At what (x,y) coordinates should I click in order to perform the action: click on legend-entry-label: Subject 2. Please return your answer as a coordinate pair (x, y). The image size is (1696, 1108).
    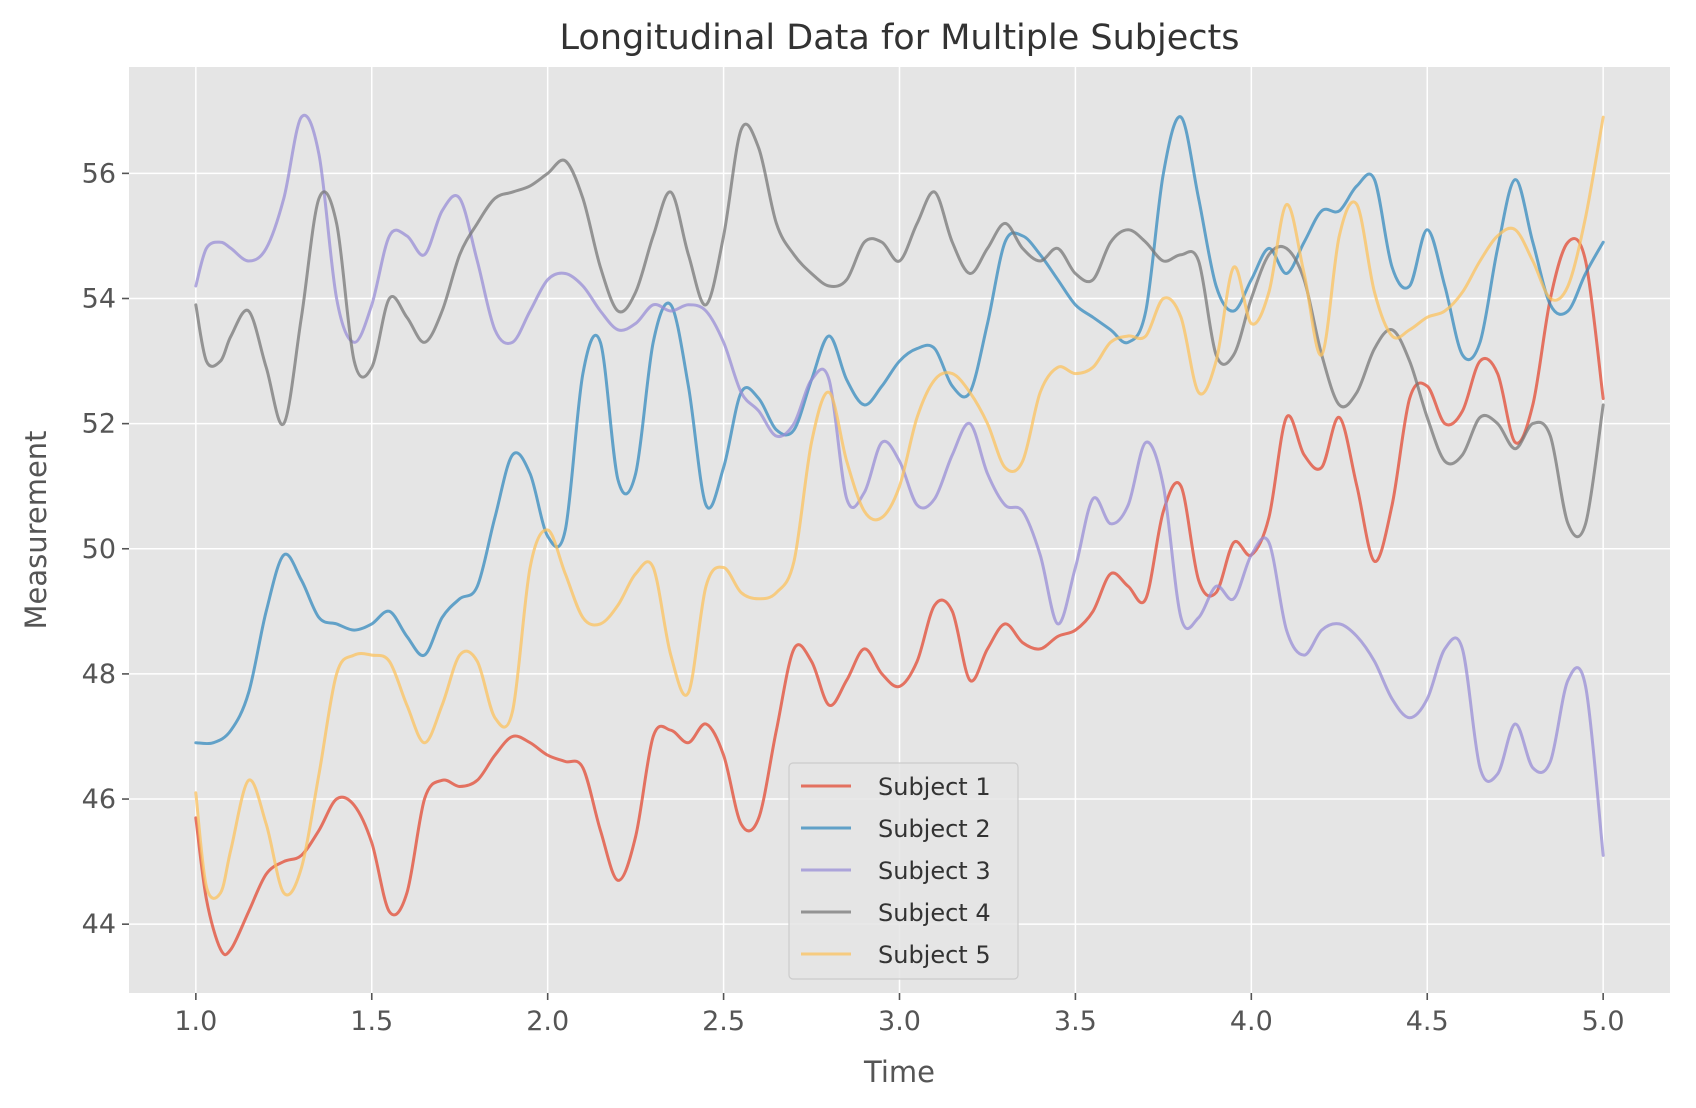
    Looking at the image, I should click on (934, 829).